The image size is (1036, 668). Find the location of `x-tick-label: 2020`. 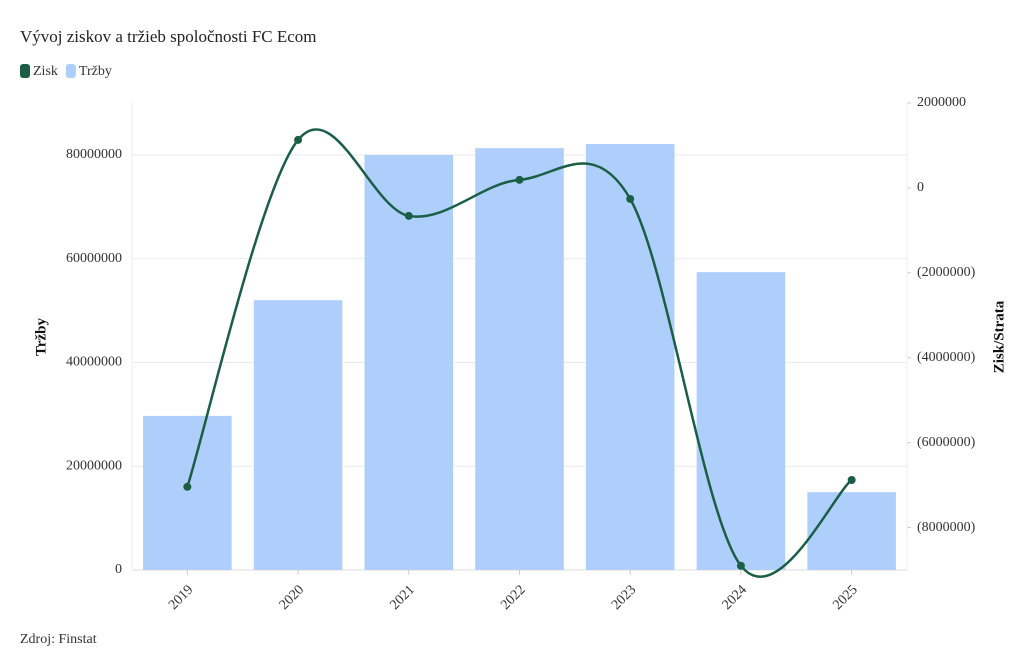

x-tick-label: 2020 is located at coordinates (292, 597).